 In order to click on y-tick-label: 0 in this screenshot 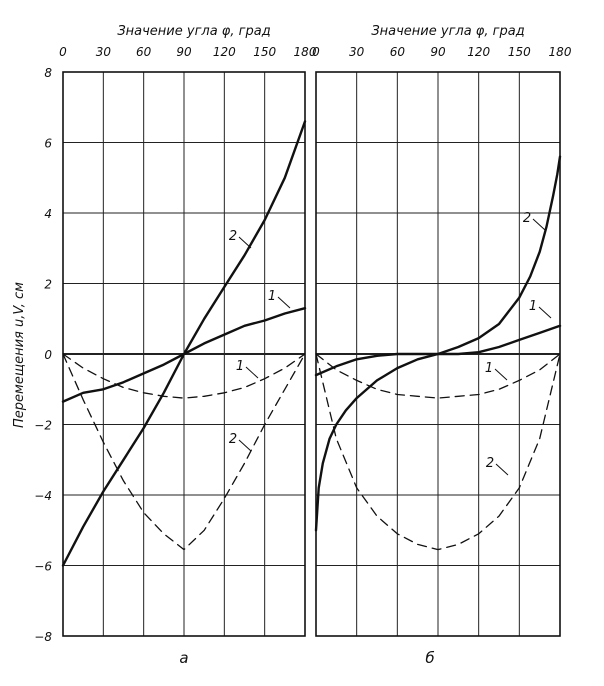, I will do `click(48, 355)`.